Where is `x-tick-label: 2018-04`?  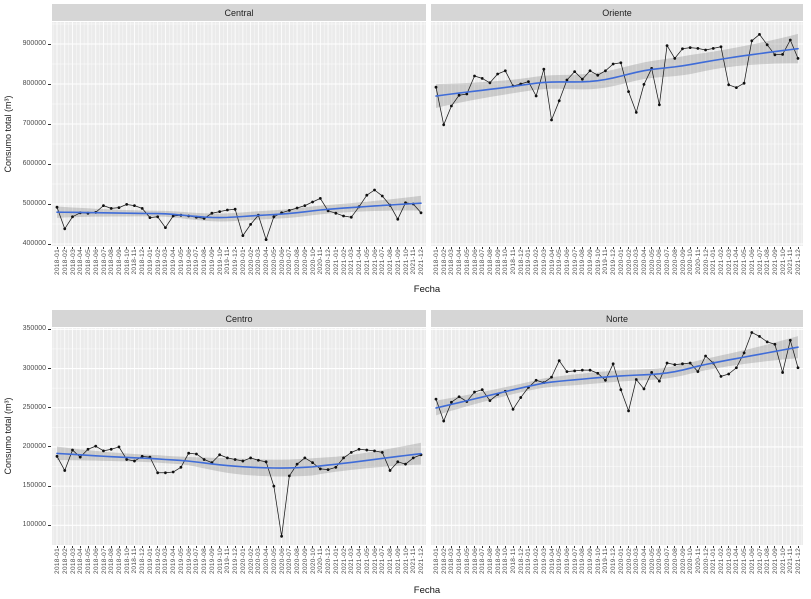 x-tick-label: 2018-04 is located at coordinates (81, 262).